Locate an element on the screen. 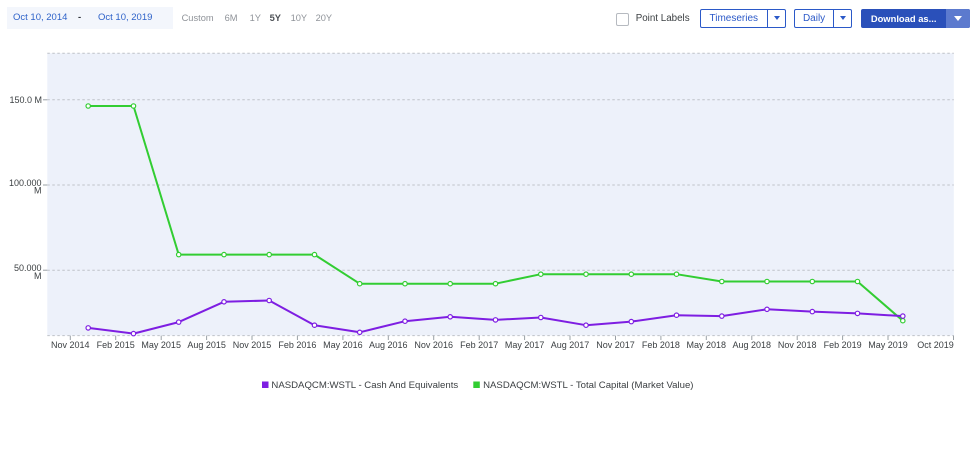  svg-text: Nov 2014 is located at coordinates (70, 345).